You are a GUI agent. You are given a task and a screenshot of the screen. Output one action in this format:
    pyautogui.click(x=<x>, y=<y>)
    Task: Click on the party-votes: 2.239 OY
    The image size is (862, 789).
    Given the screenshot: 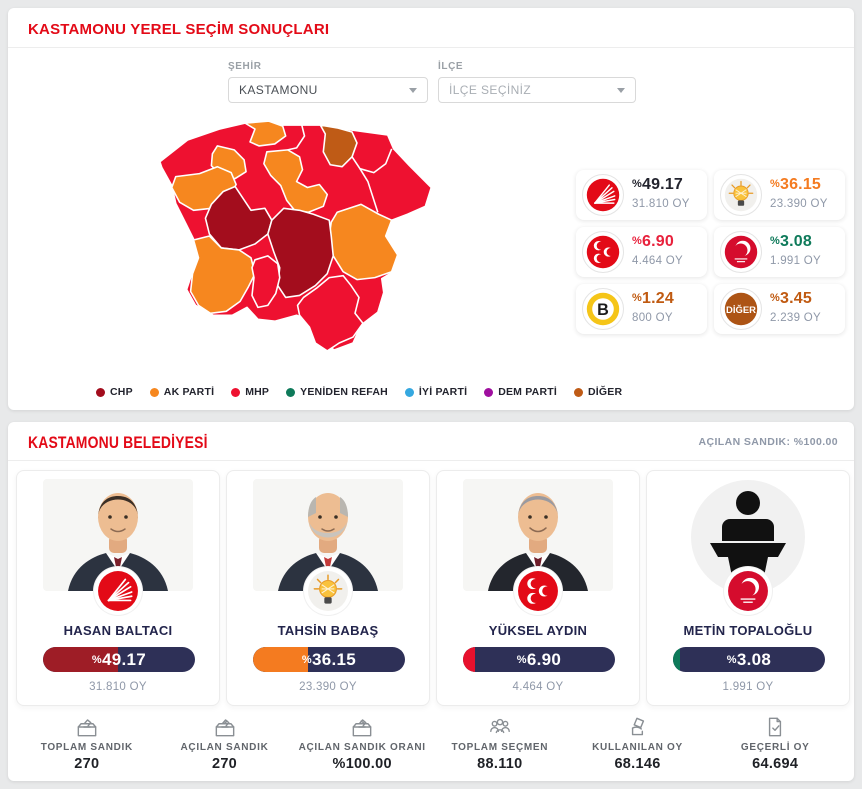 What is the action you would take?
    pyautogui.click(x=795, y=318)
    